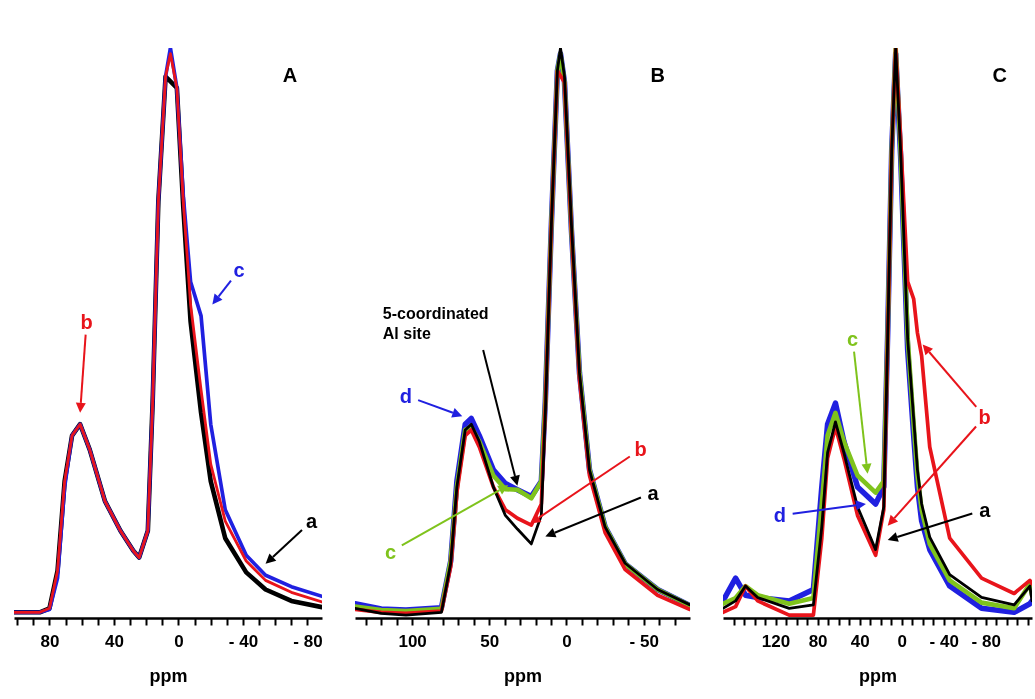  What do you see at coordinates (853, 338) in the screenshot?
I see `series-label: c` at bounding box center [853, 338].